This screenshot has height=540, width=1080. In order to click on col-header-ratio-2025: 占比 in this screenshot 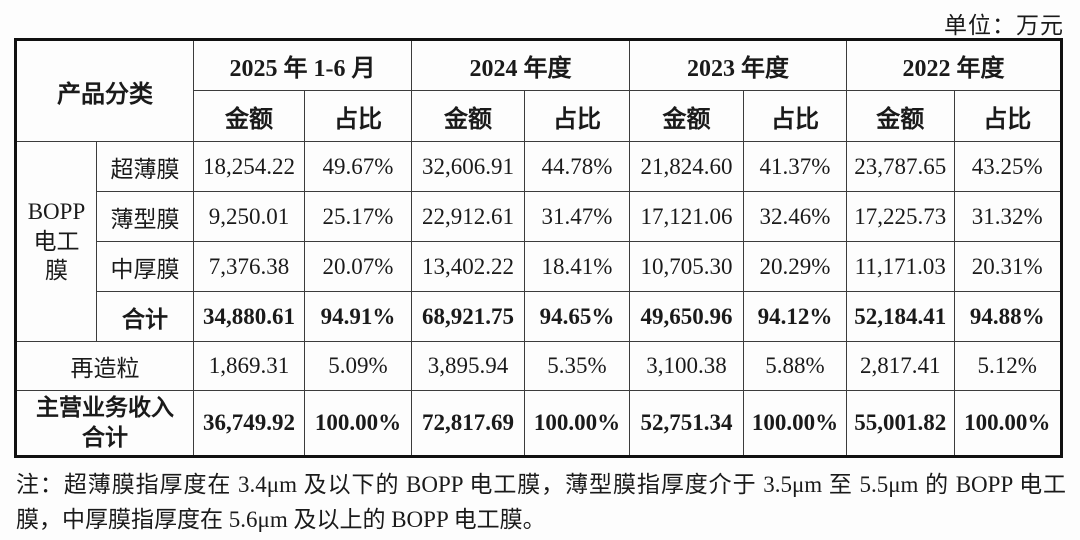, I will do `click(358, 116)`.